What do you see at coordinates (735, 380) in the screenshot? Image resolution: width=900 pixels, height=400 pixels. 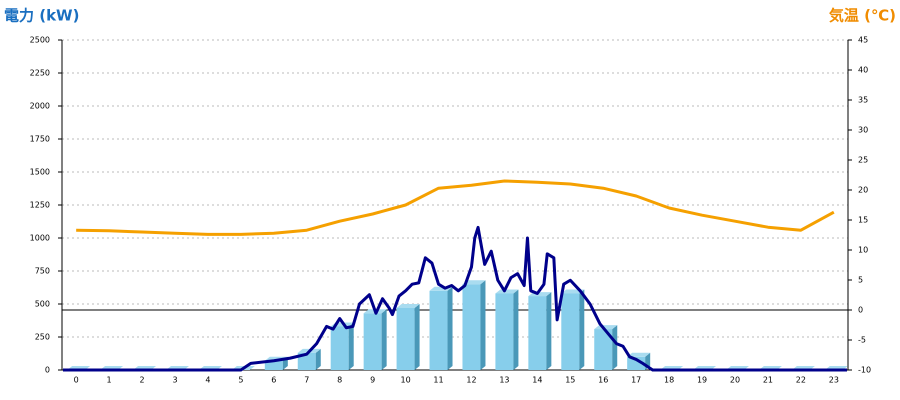 I see `x-tick-label: 20` at bounding box center [735, 380].